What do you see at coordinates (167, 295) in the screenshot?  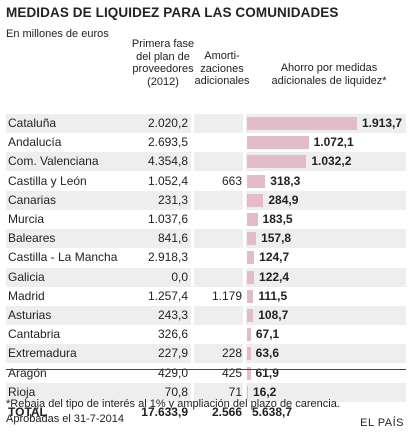 I see `fase-value: 1.257,4` at bounding box center [167, 295].